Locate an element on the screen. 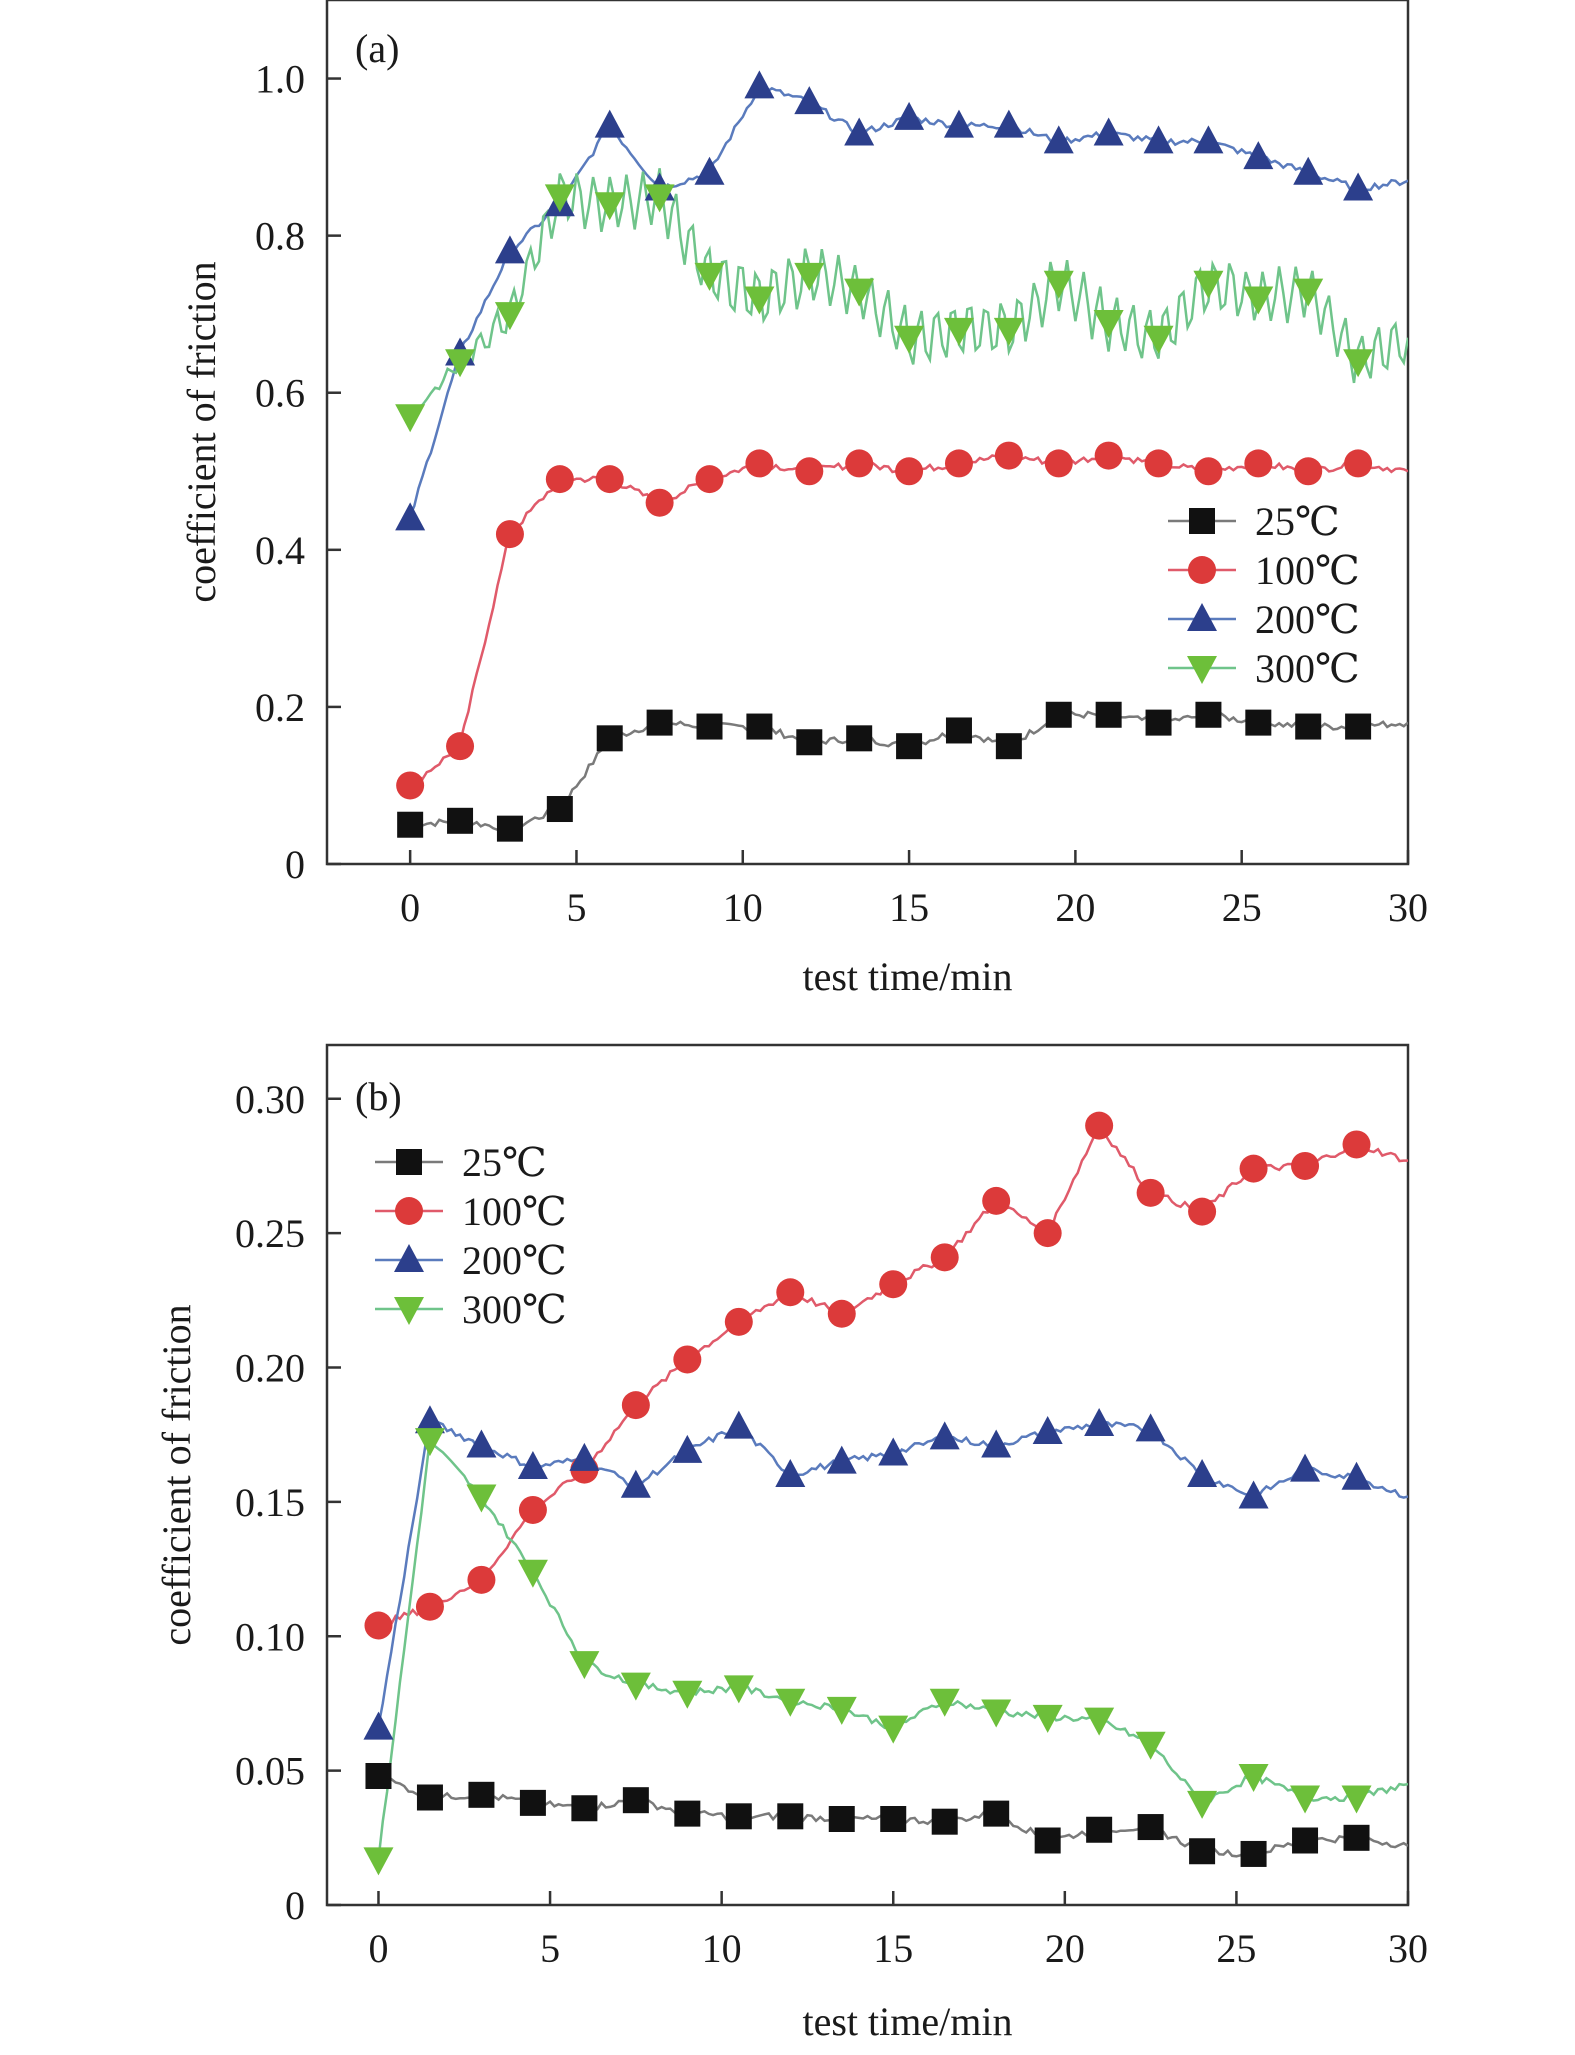  y-tick-label: 0.2 is located at coordinates (280, 707).